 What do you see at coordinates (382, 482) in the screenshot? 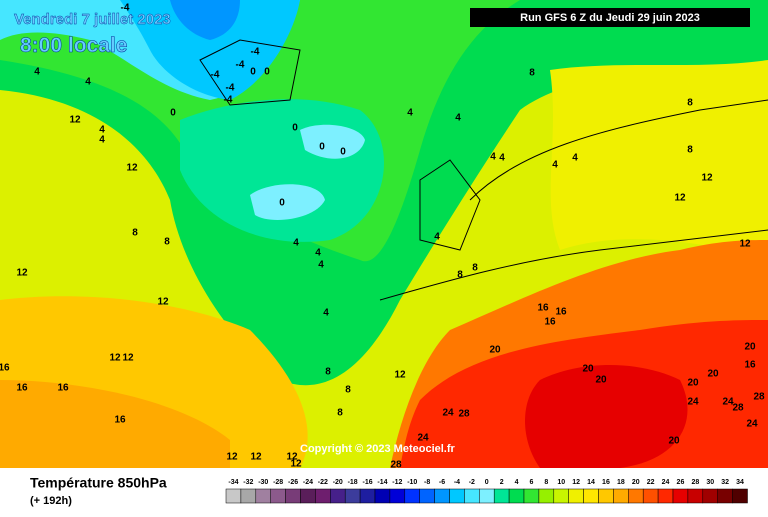
I see `legend-value: -14` at bounding box center [382, 482].